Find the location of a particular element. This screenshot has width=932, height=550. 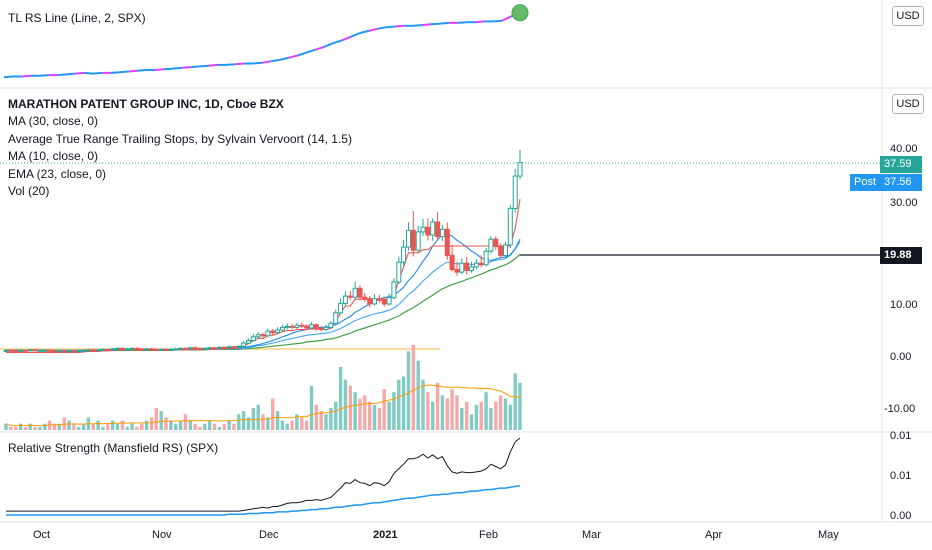

ma10-legend: MA (10, close, 0) is located at coordinates (53, 156).